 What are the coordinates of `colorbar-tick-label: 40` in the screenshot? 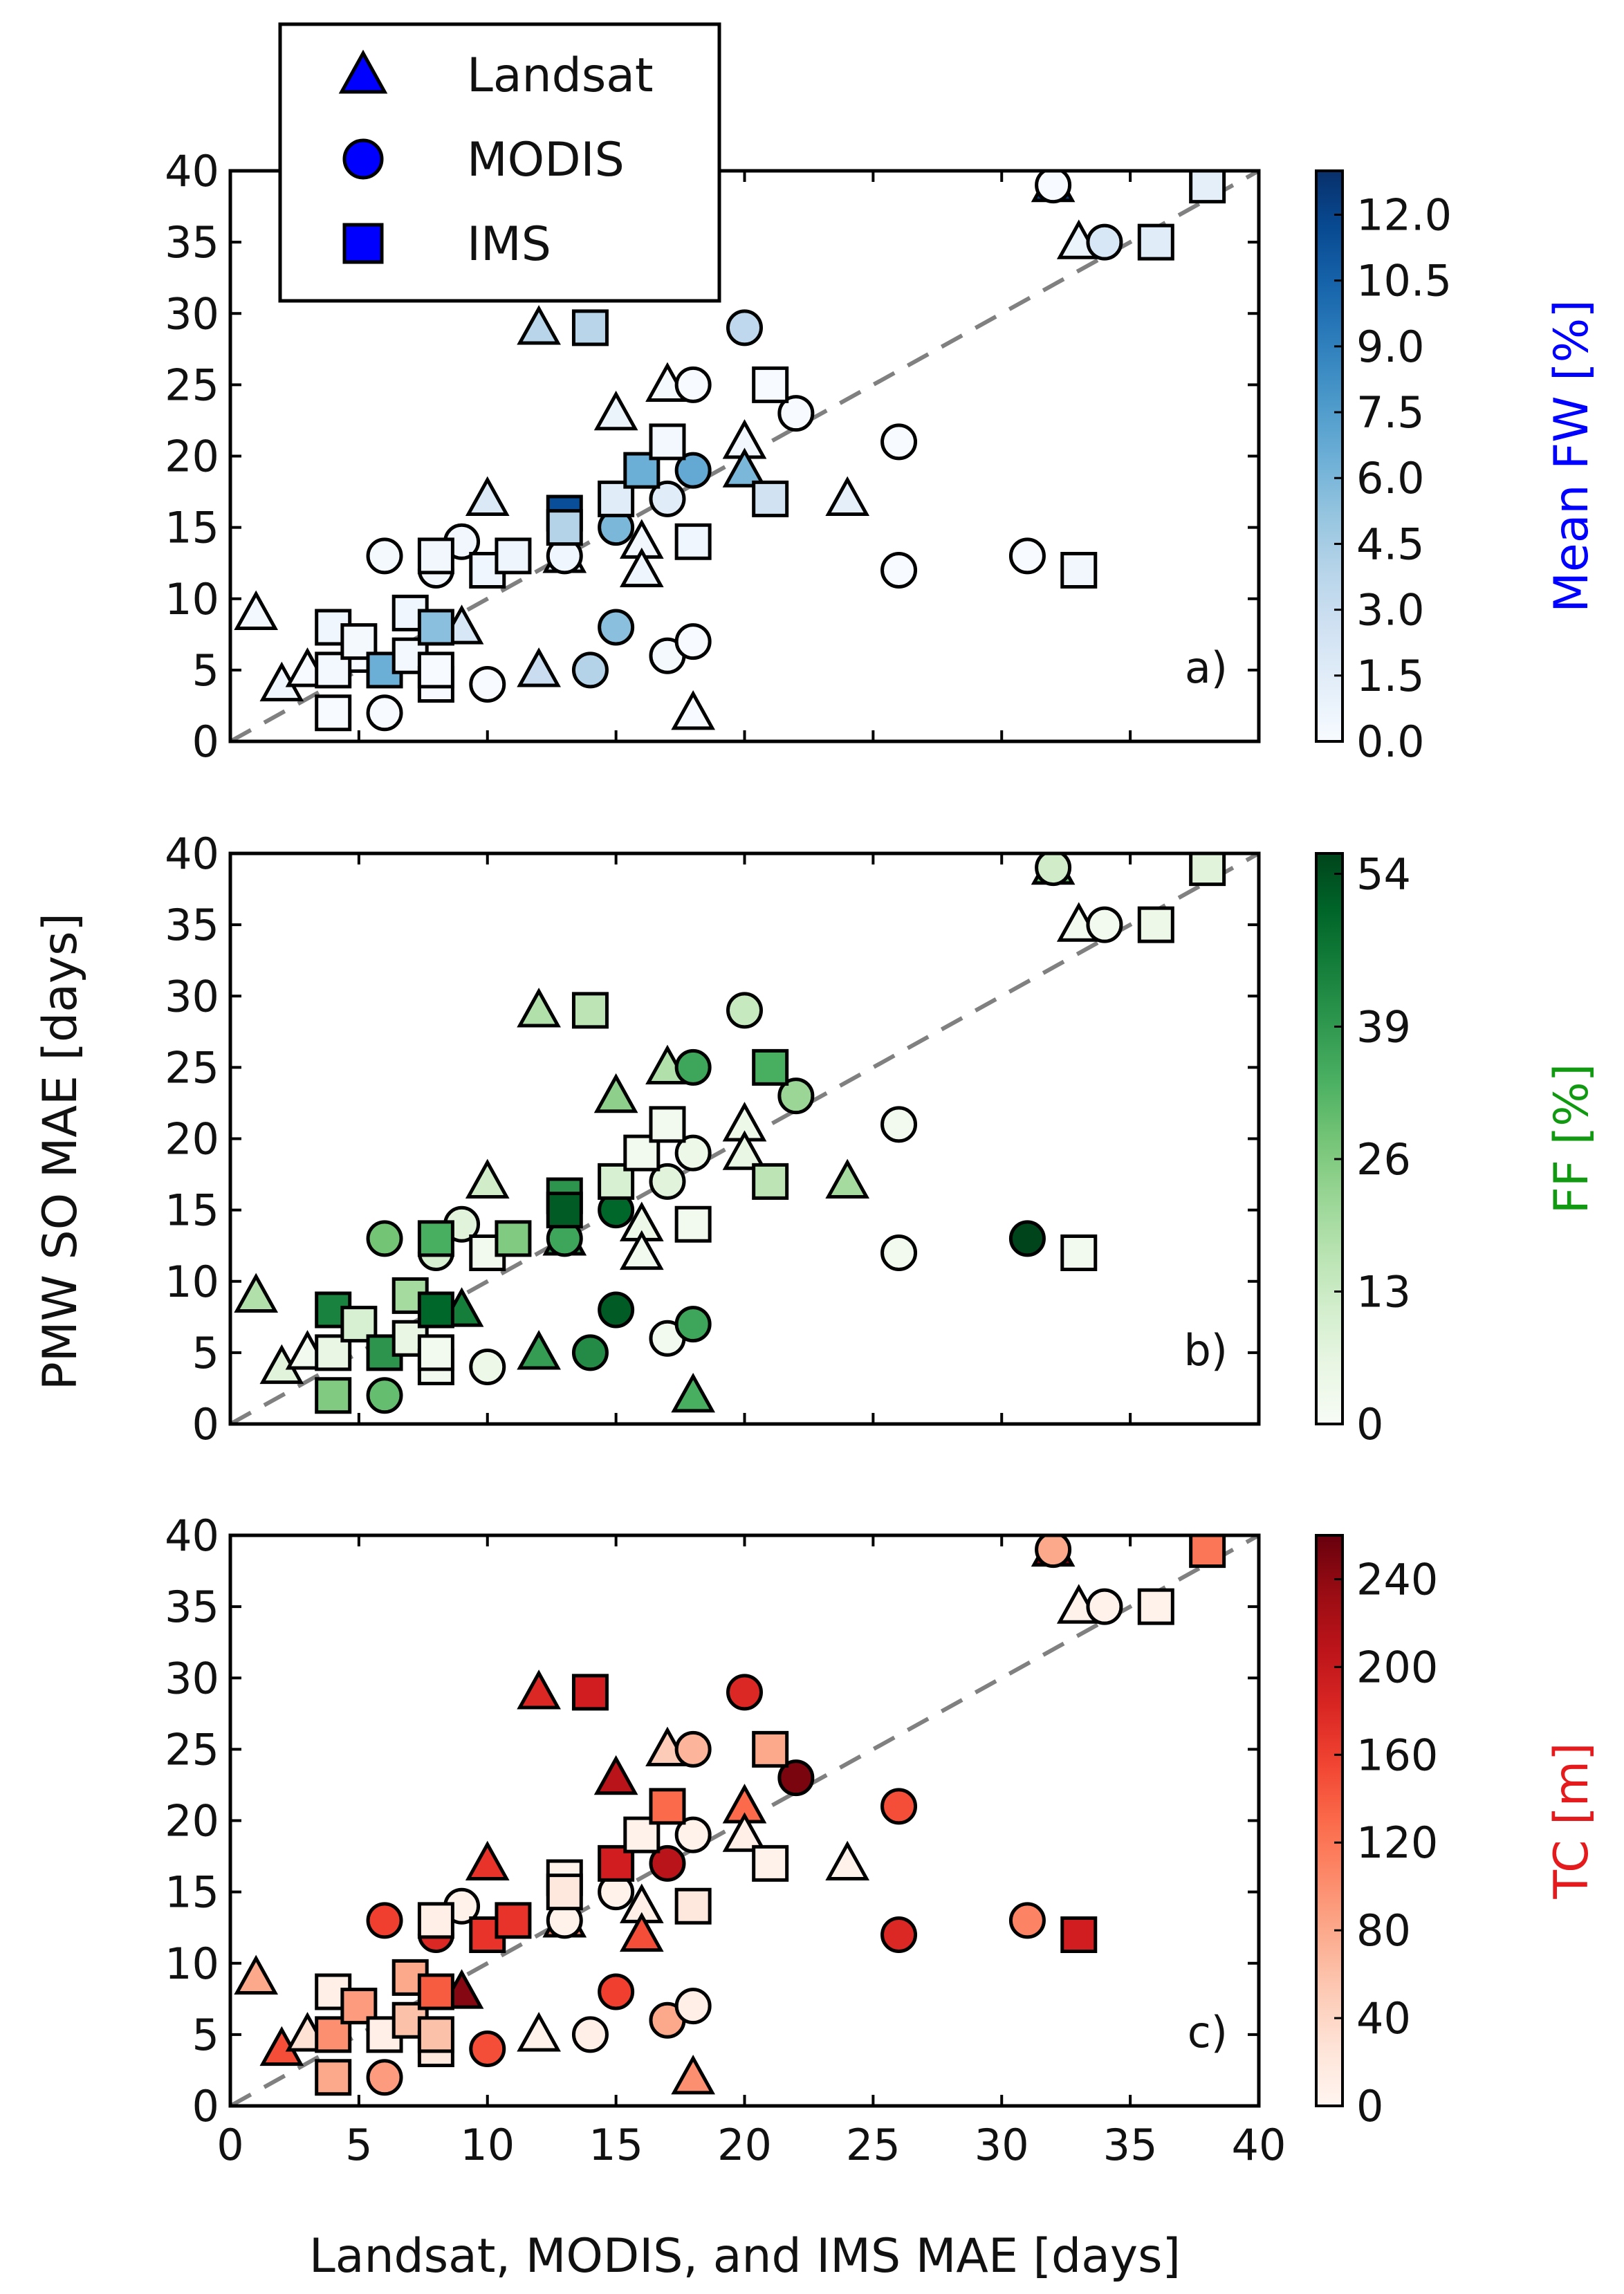 It's located at (1383, 2018).